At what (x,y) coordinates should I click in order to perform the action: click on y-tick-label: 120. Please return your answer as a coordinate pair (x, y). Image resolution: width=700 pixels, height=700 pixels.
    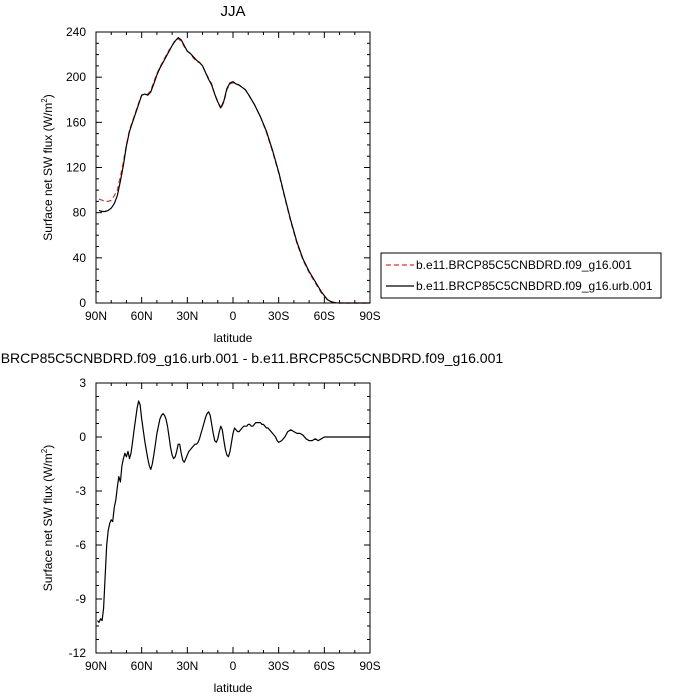
    Looking at the image, I should click on (76, 168).